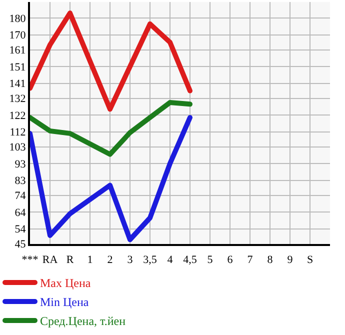 Image resolution: width=345 pixels, height=335 pixels. I want to click on x-tick-label: ***, so click(30, 260).